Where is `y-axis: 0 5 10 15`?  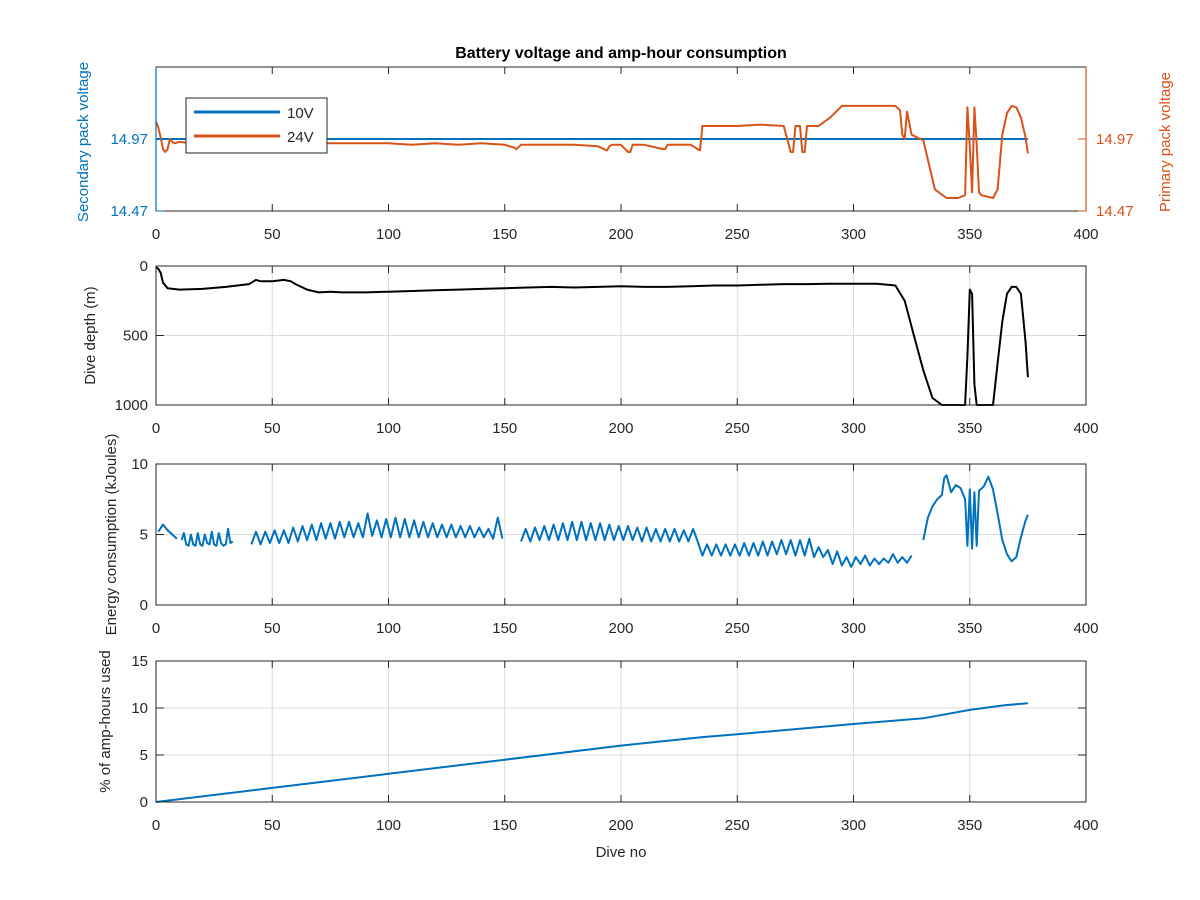
y-axis: 0 5 10 15 is located at coordinates (608, 732).